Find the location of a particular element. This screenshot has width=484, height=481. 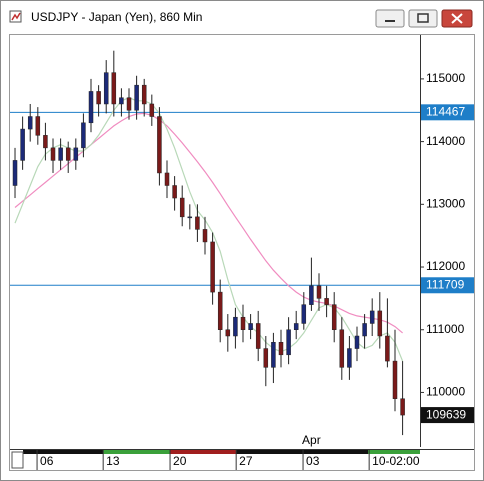

window-icon is located at coordinates (15, 16).